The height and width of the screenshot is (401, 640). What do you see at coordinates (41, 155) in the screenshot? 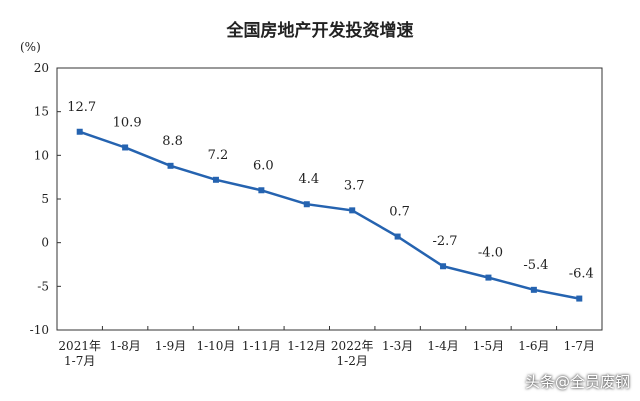
I see `y-tick-label: 10` at bounding box center [41, 155].